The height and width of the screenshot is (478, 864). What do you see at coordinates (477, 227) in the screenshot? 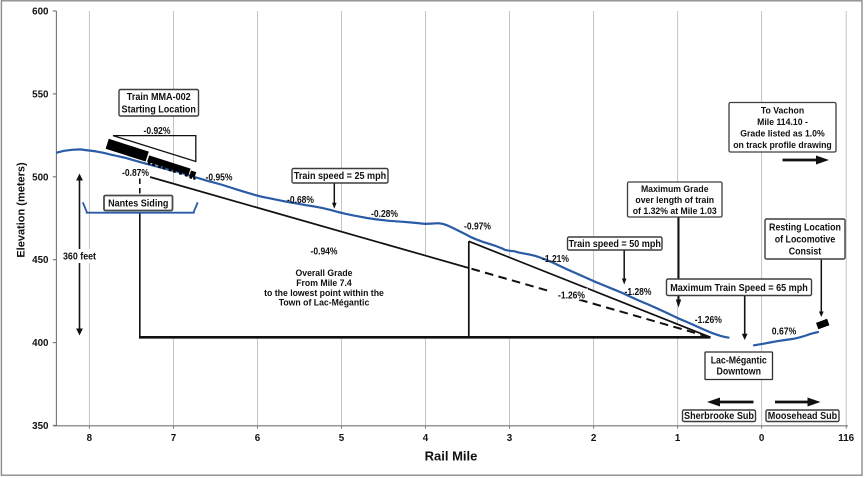
I see `svg-text: -0.97%` at bounding box center [477, 227].